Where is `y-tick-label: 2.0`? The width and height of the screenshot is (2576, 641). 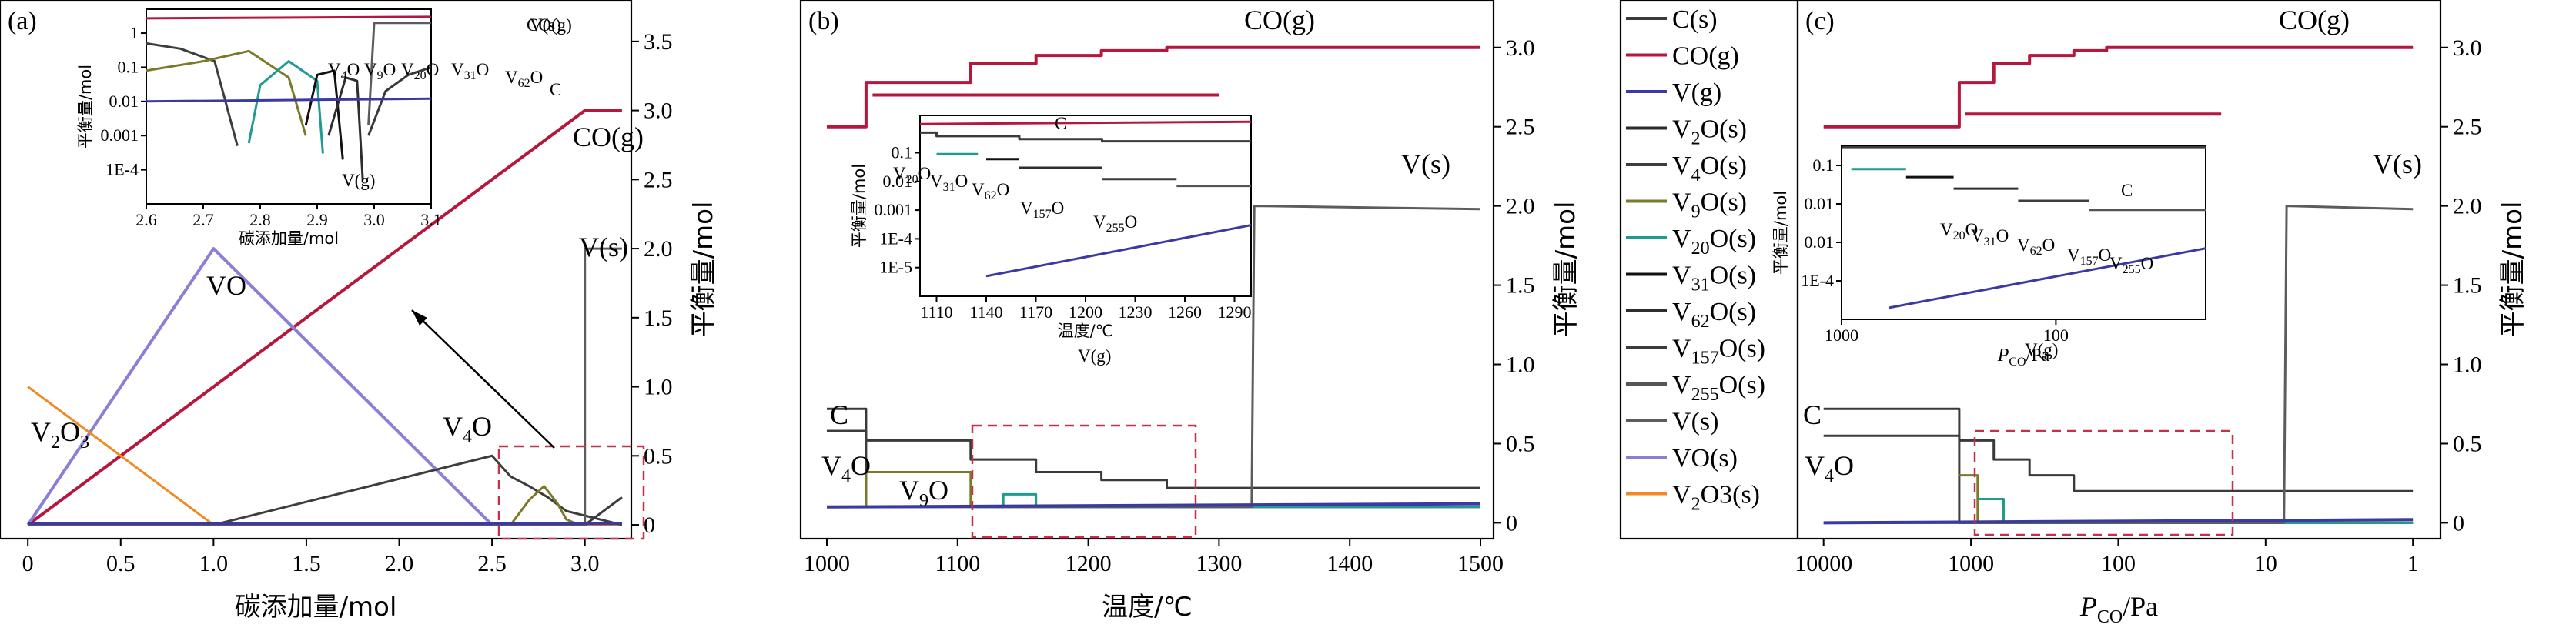 y-tick-label: 2.0 is located at coordinates (1520, 206).